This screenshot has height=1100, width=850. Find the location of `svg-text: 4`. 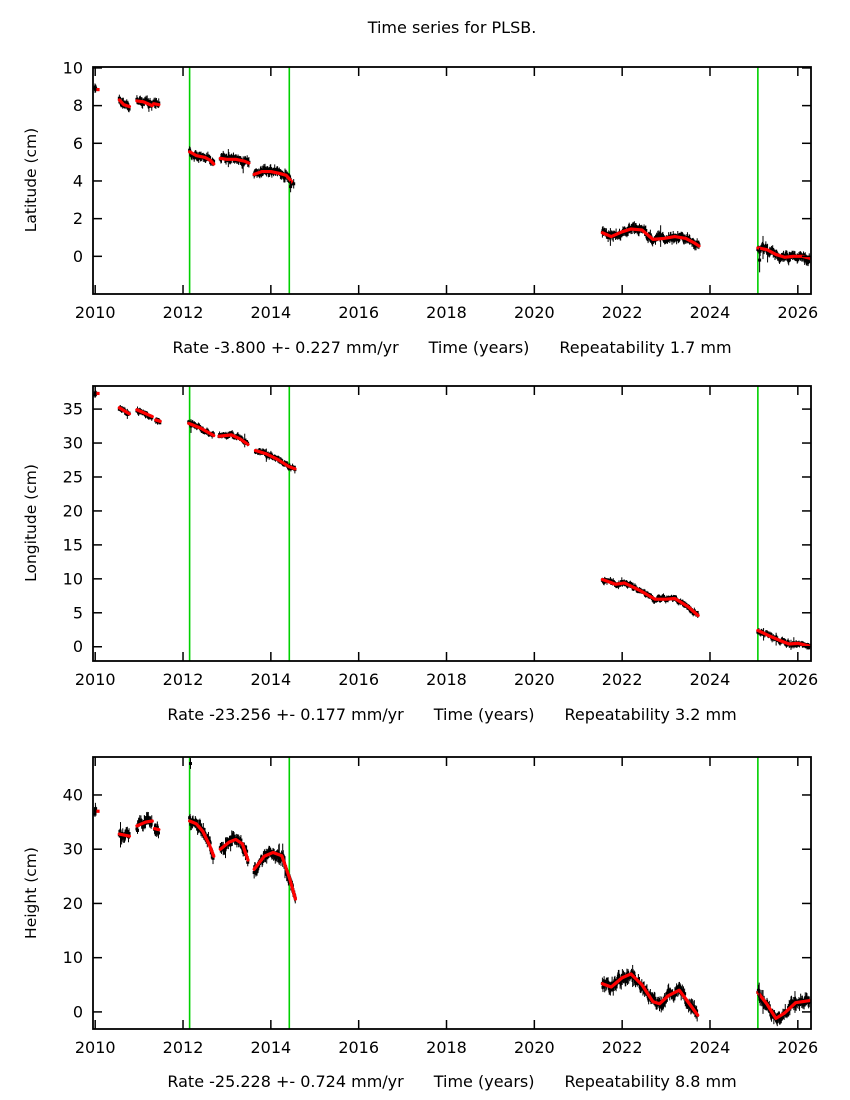

svg-text: 4 is located at coordinates (78, 180).